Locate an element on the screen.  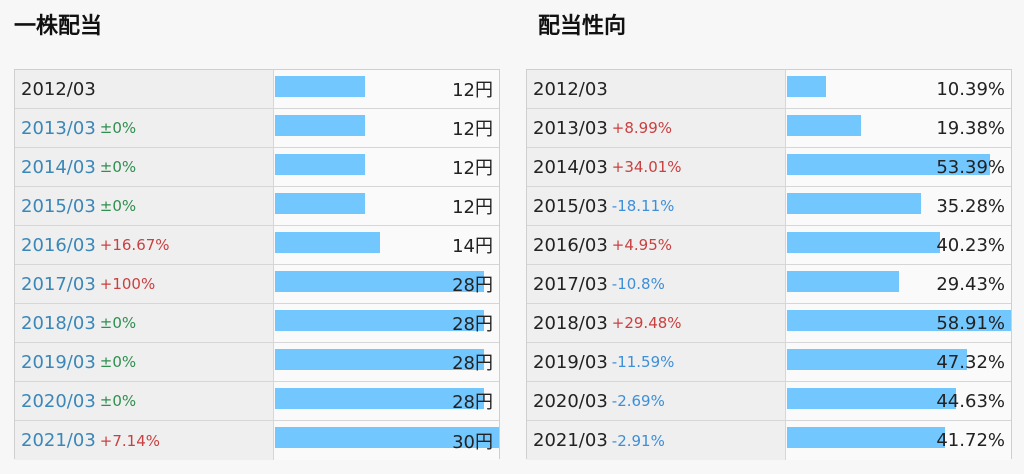
table-row: 2014/03 +34.01% 53.39% is located at coordinates (769, 167).